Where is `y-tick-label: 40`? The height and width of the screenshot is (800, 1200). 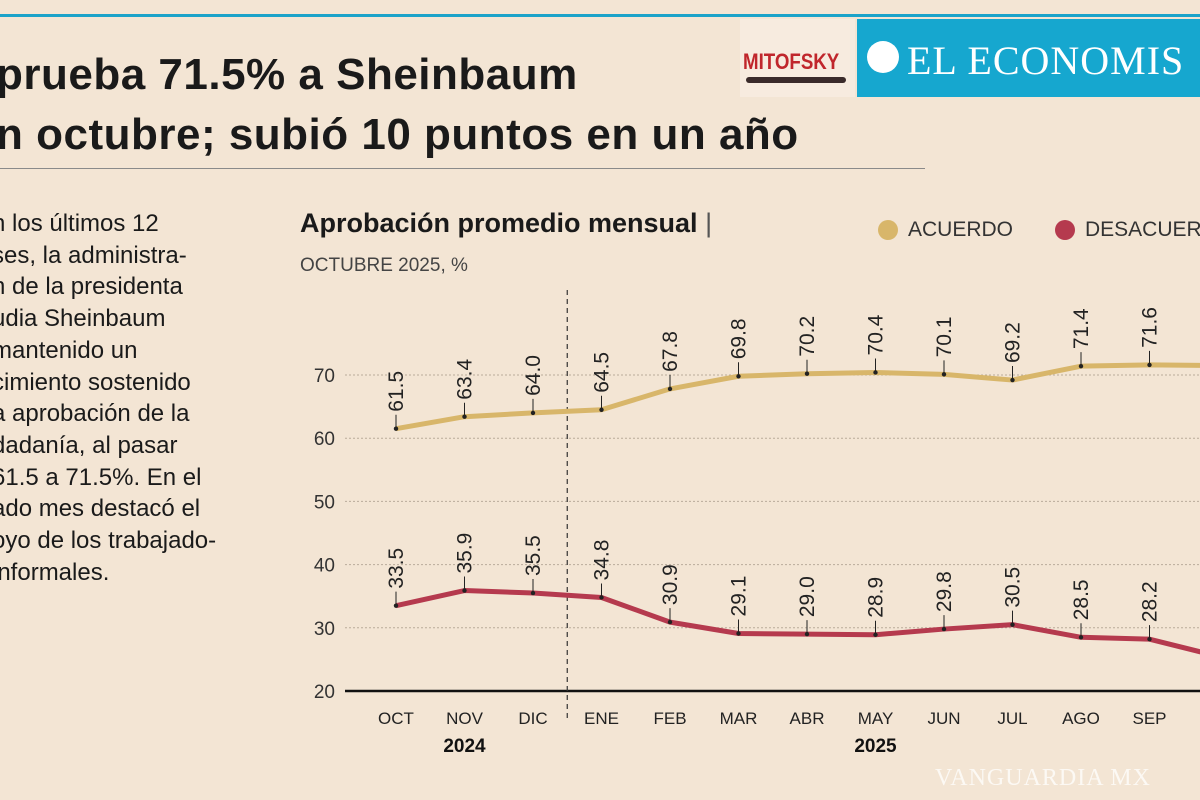
y-tick-label: 40 is located at coordinates (324, 566).